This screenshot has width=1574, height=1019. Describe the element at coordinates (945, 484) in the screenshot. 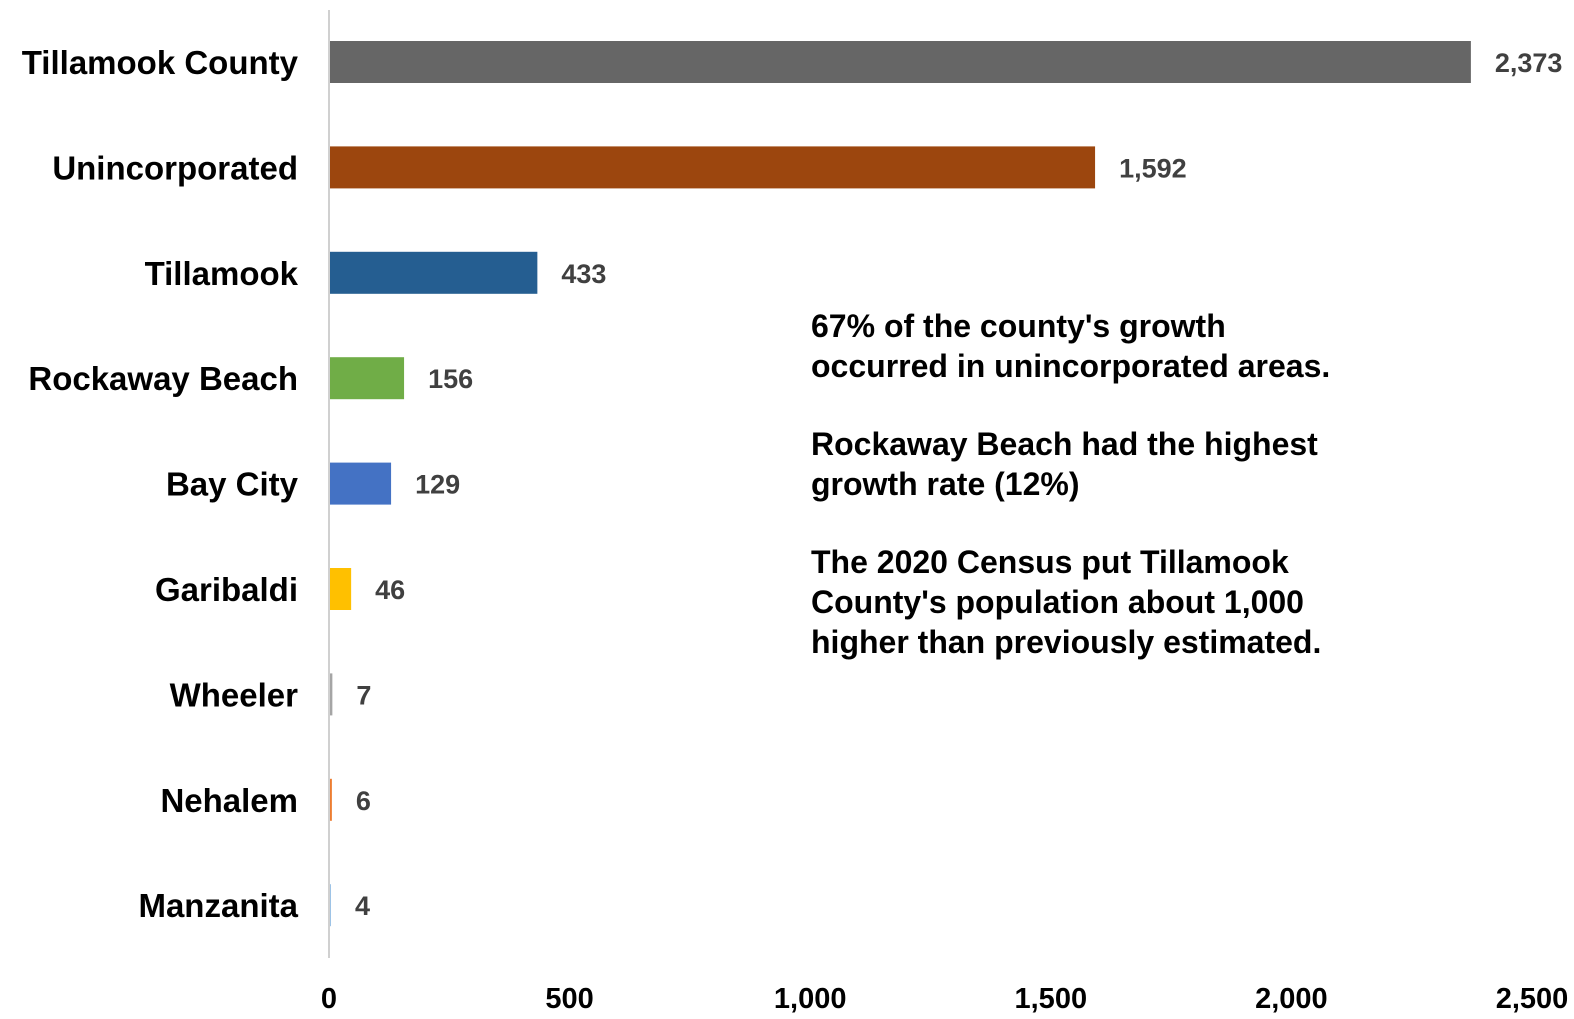

I see `annotation-2-line-2: growth rate (12%)` at that location.